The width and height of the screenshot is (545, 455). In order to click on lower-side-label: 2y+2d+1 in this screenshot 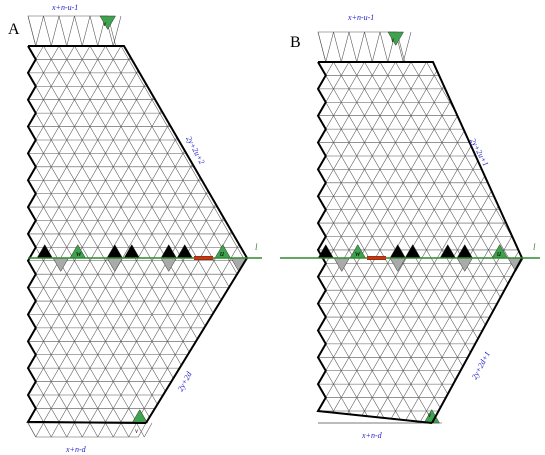, I will do `click(481, 365)`.